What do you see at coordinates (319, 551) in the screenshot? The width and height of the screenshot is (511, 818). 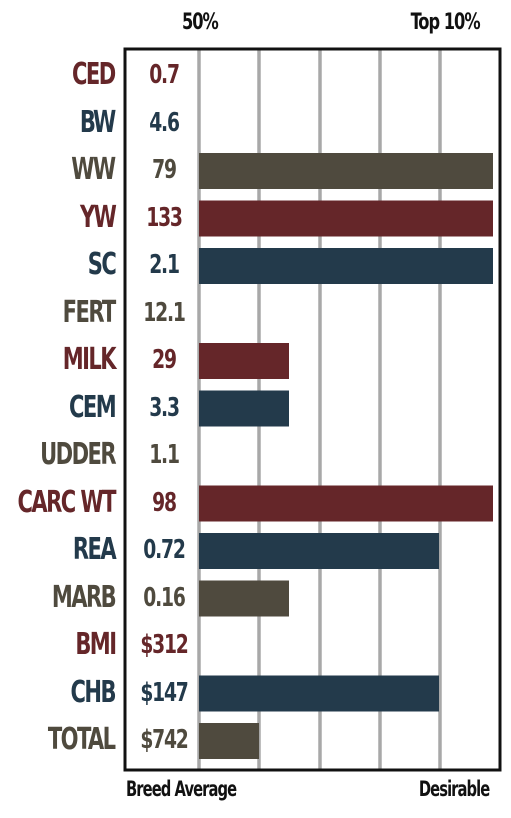 I see `bar-rea` at bounding box center [319, 551].